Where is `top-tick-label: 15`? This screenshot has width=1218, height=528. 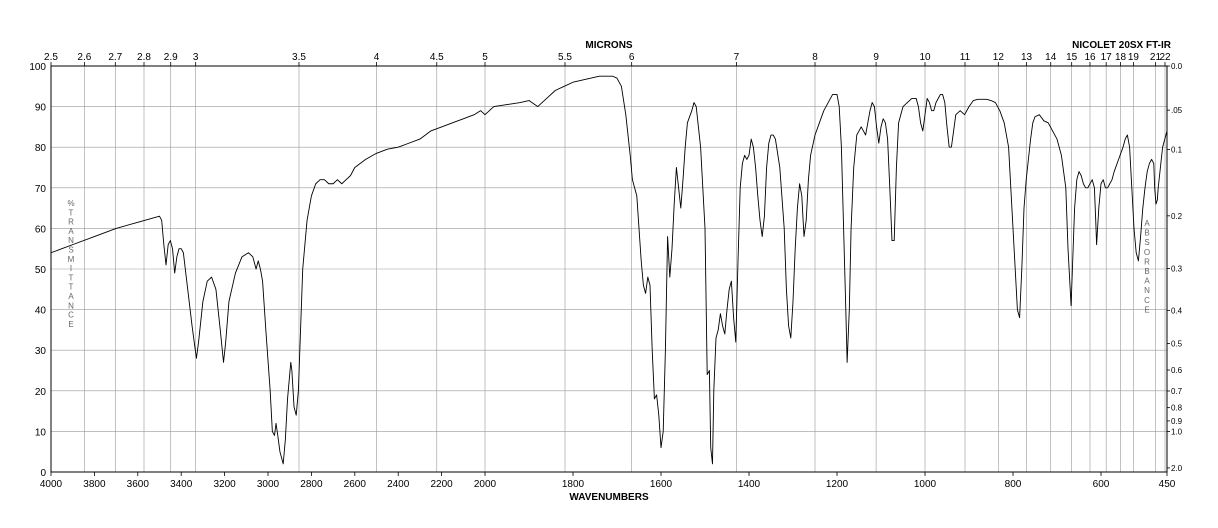 top-tick-label: 15 is located at coordinates (1072, 57).